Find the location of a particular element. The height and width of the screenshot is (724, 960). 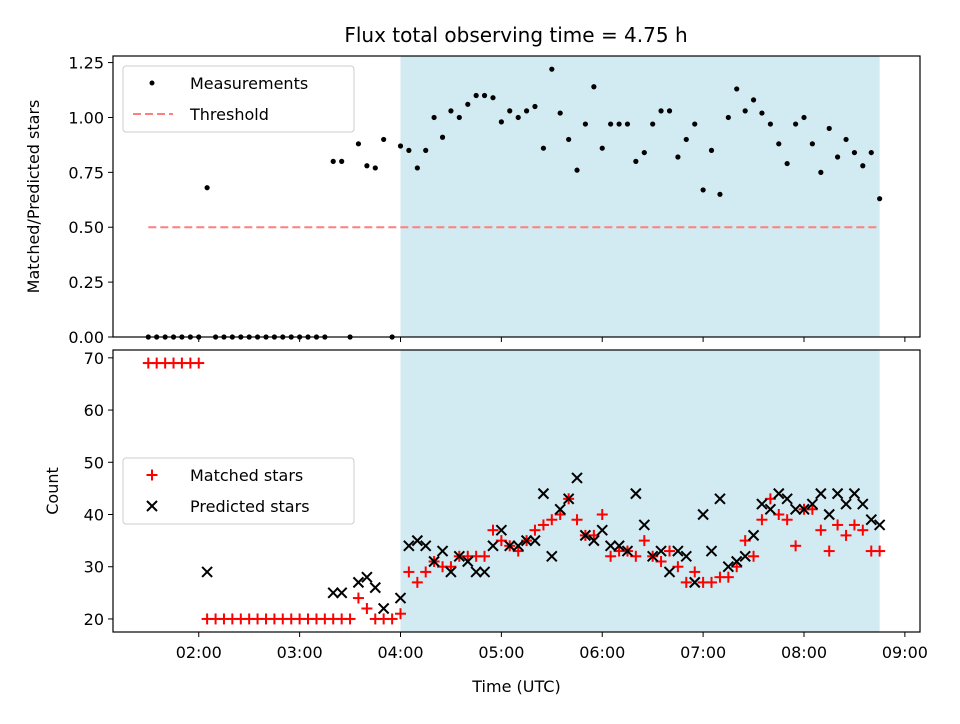

x-tick-label: 05:00 is located at coordinates (501, 652).